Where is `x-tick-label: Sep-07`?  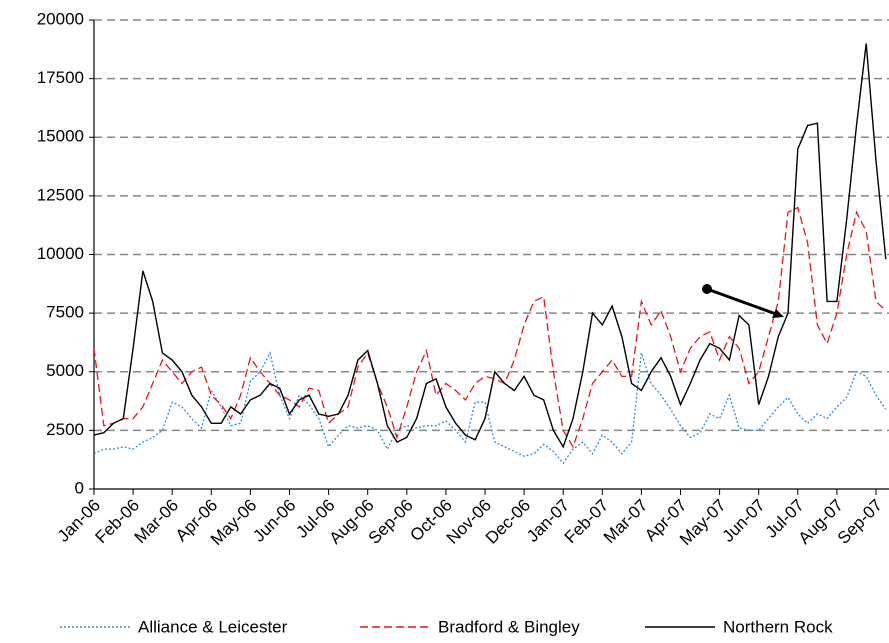 x-tick-label: Sep-07 is located at coordinates (860, 522).